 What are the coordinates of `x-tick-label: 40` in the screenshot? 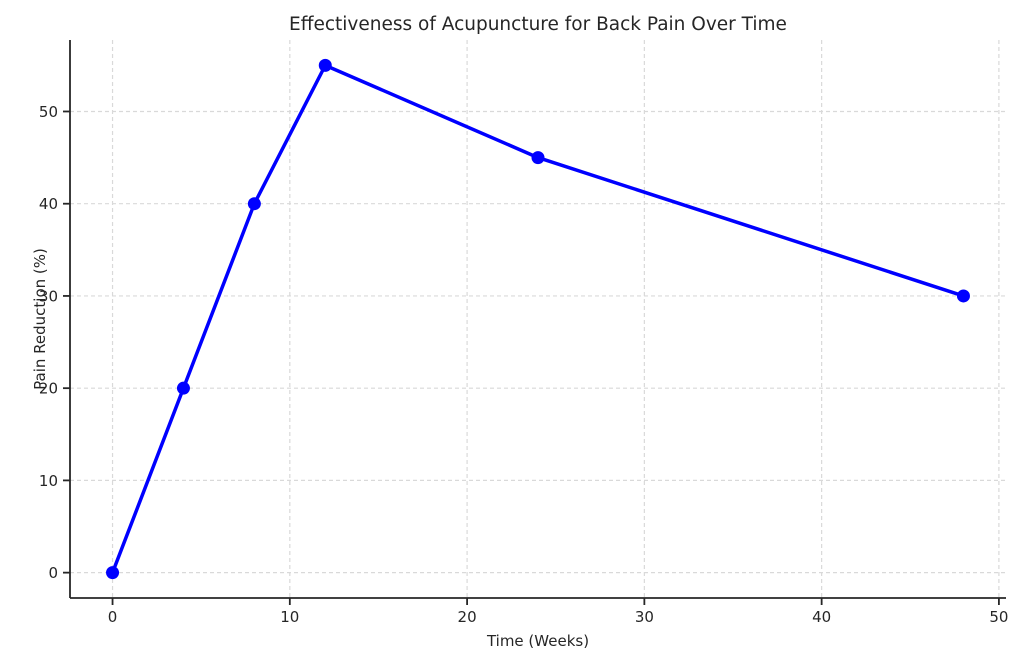 It's located at (821, 617).